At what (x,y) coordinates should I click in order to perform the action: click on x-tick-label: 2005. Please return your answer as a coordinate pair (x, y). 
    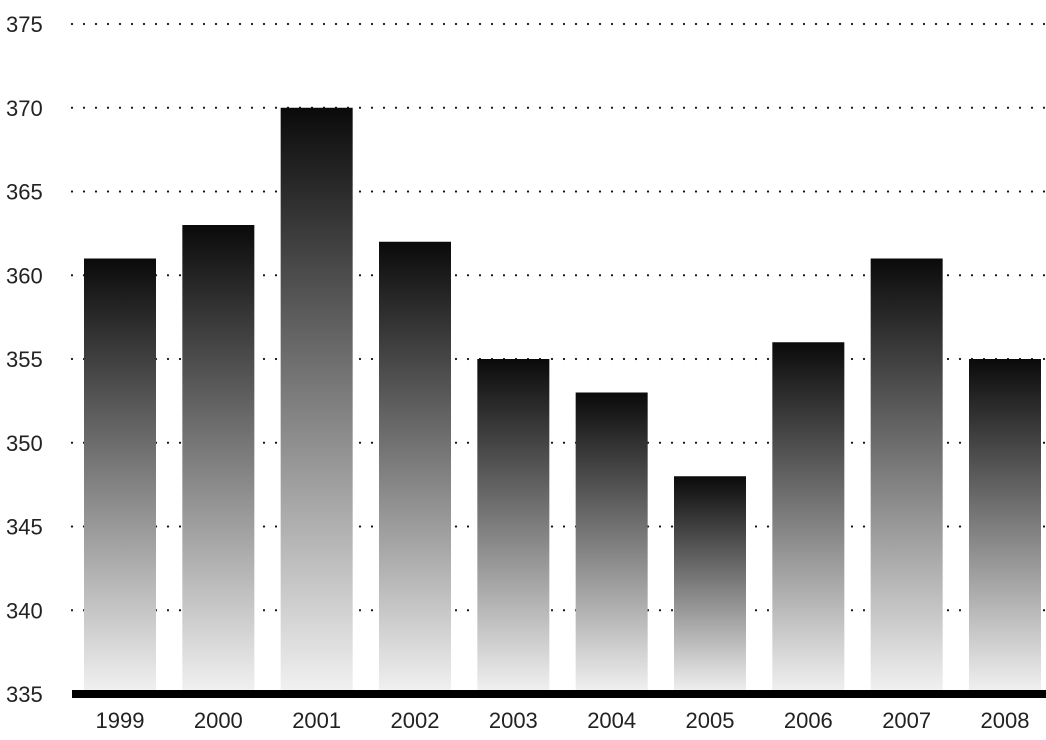
    Looking at the image, I should click on (710, 720).